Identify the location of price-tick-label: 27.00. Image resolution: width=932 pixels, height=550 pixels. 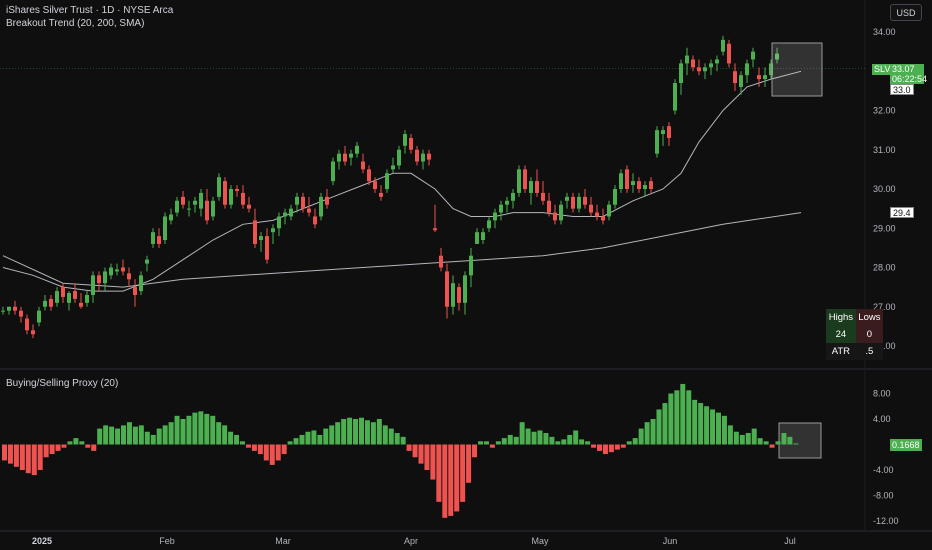
(884, 307).